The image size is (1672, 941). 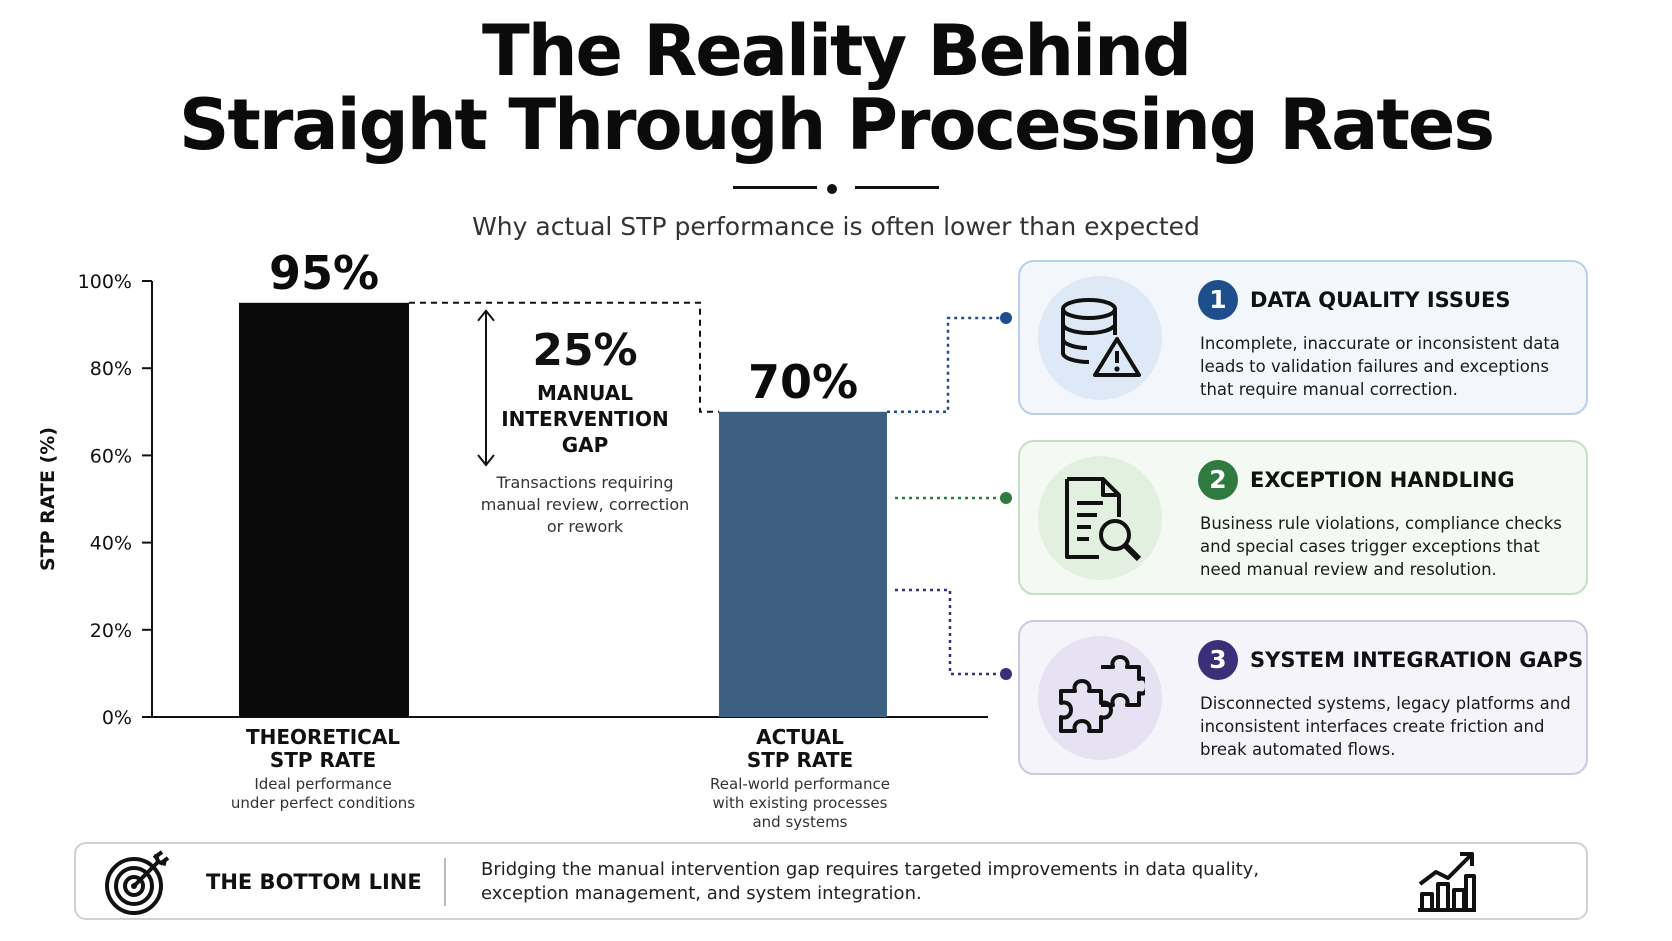 What do you see at coordinates (585, 419) in the screenshot?
I see `gap-label-line2: INTERVENTION` at bounding box center [585, 419].